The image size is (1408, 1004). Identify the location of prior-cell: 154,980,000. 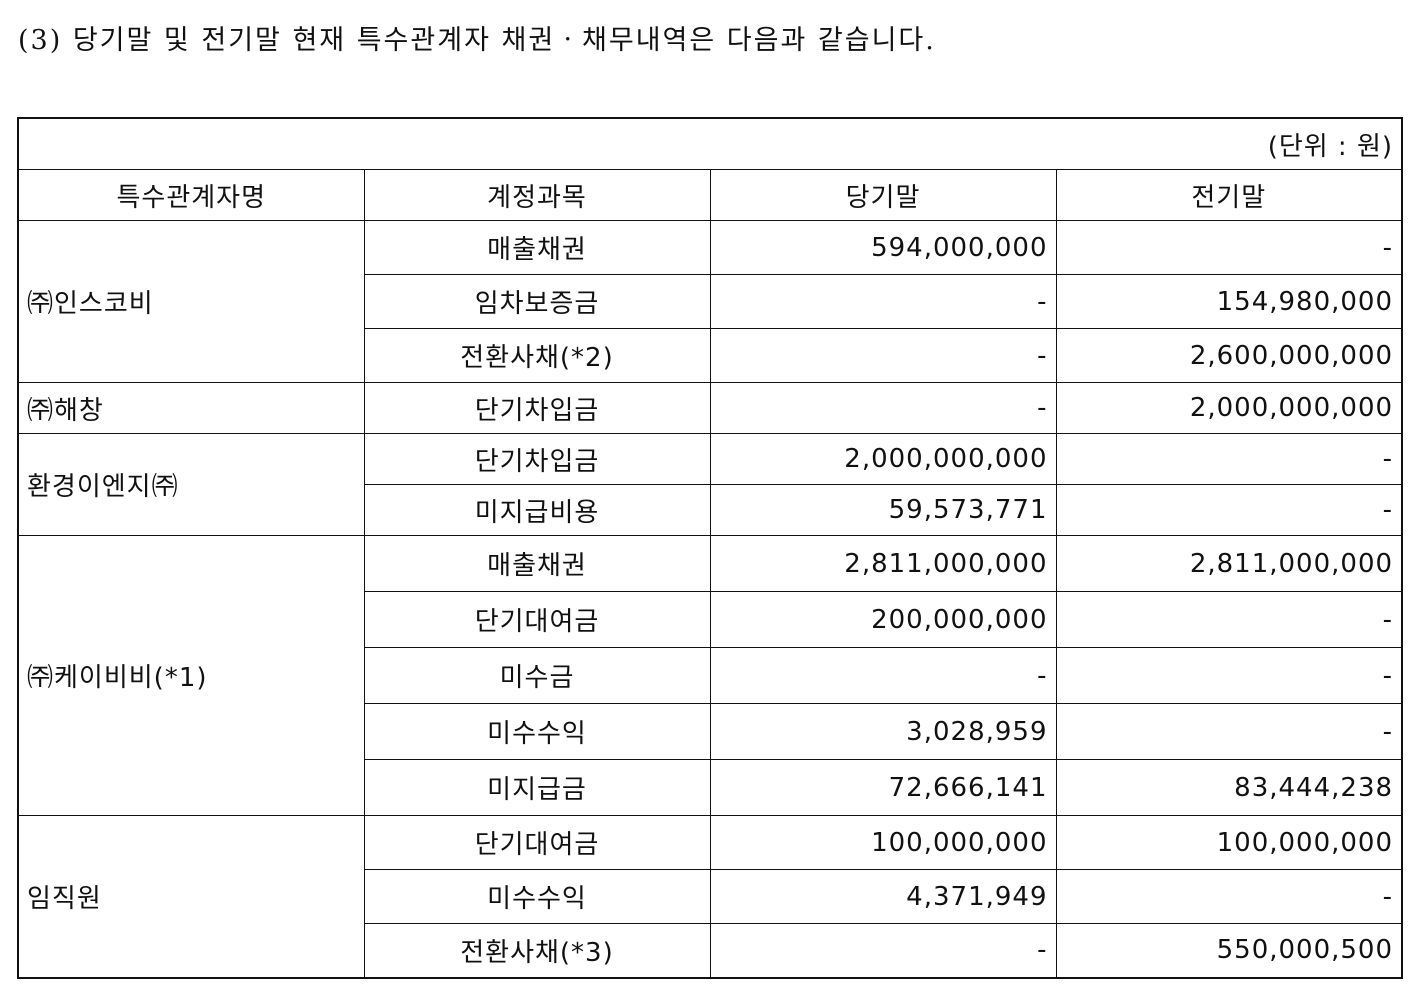
(1229, 301).